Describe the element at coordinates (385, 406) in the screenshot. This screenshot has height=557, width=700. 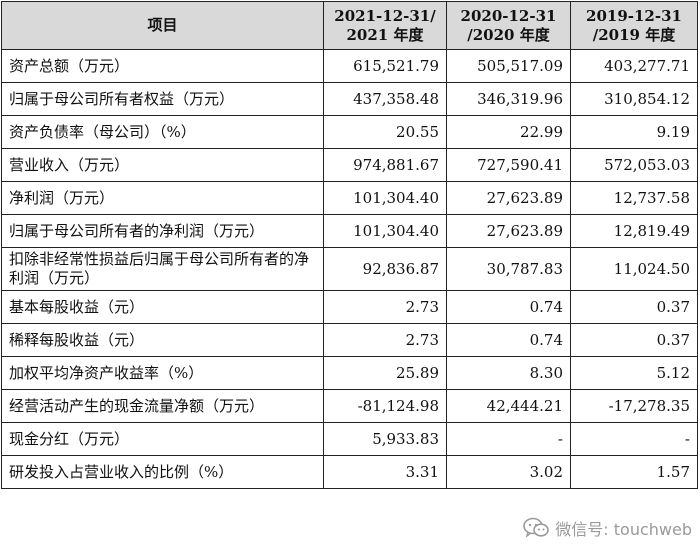
I see `value-2021: -81,124.98` at that location.